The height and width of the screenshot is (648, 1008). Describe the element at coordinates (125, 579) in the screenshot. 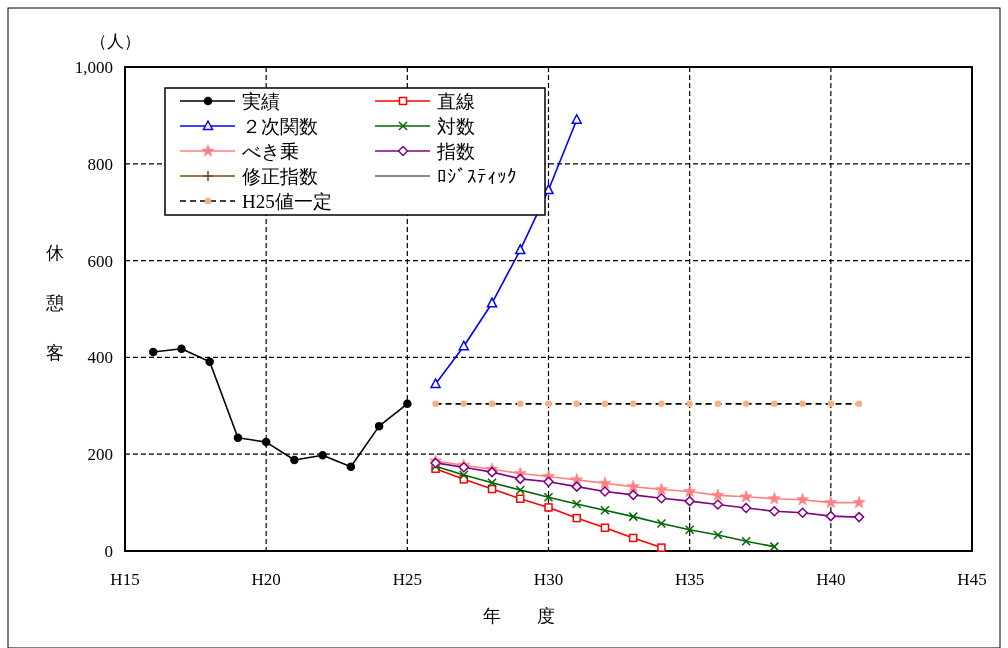

I see `x-tick-label: H15` at that location.